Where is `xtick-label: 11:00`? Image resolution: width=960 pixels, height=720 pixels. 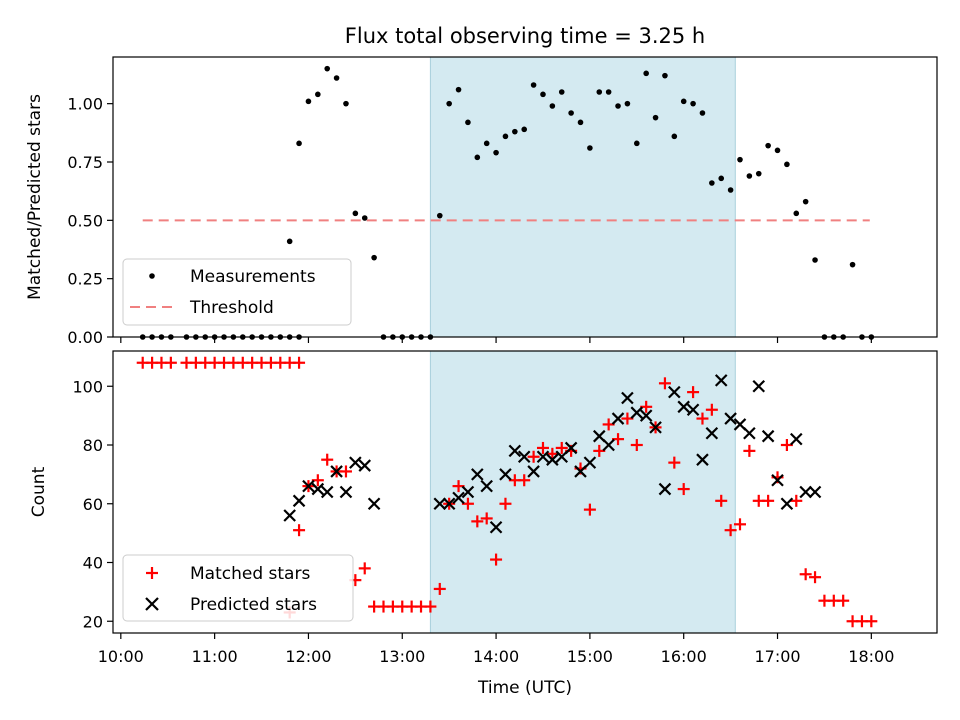 xtick-label: 11:00 is located at coordinates (215, 656).